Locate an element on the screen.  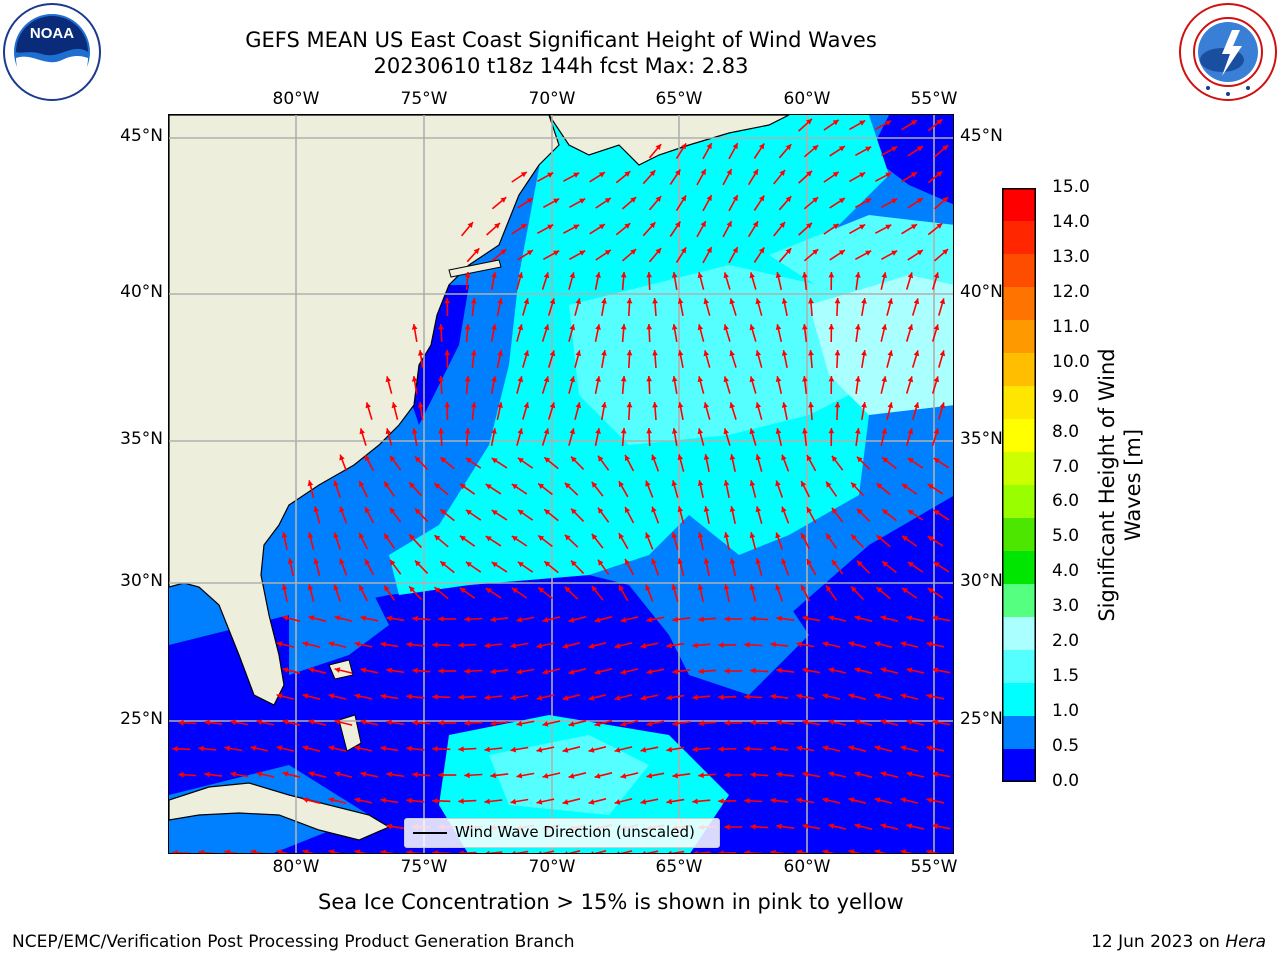
colorbar-tick-label: 15.0 is located at coordinates (1071, 187).